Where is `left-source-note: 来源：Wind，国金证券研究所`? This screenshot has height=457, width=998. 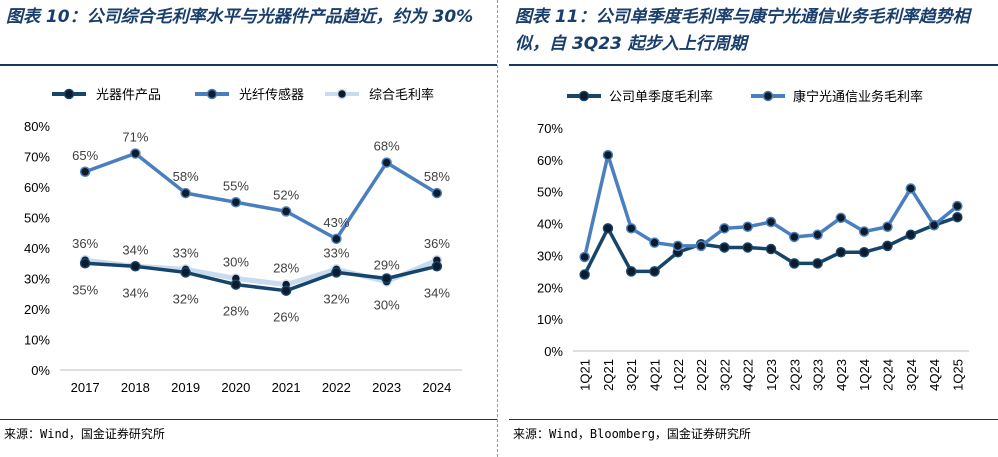
left-source-note: 来源：Wind，国金证券研究所 is located at coordinates (84, 434).